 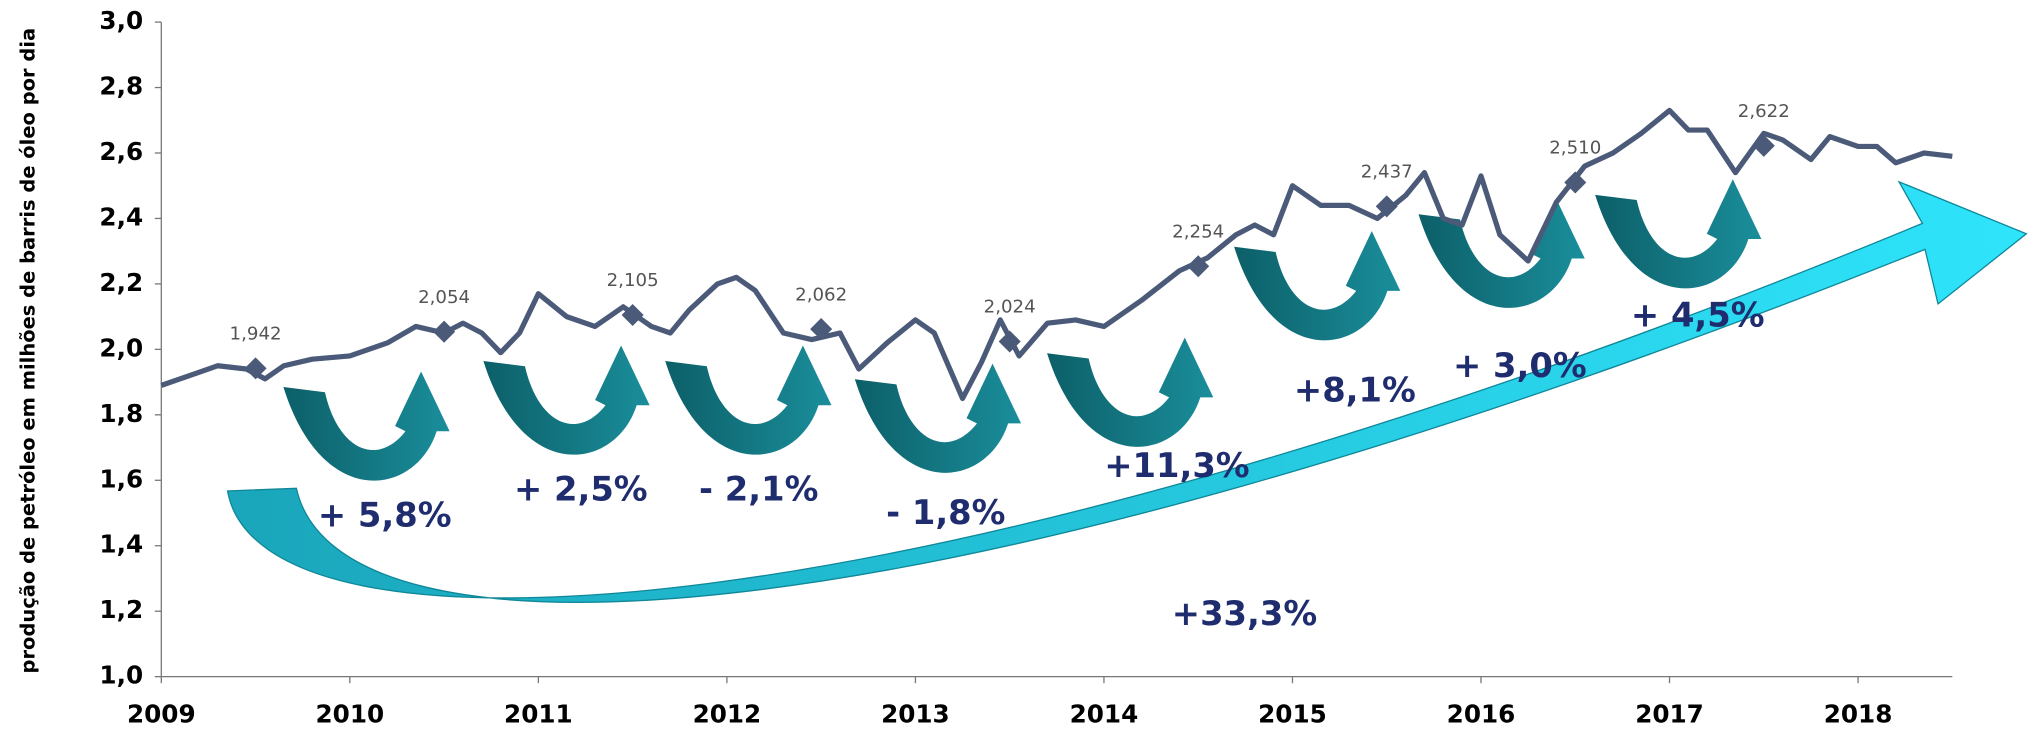 I want to click on value-label: 2,024, so click(x=1010, y=307).